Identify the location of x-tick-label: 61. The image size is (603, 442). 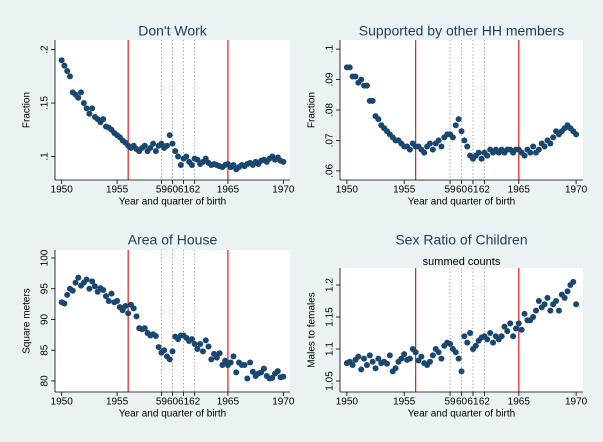
(473, 402).